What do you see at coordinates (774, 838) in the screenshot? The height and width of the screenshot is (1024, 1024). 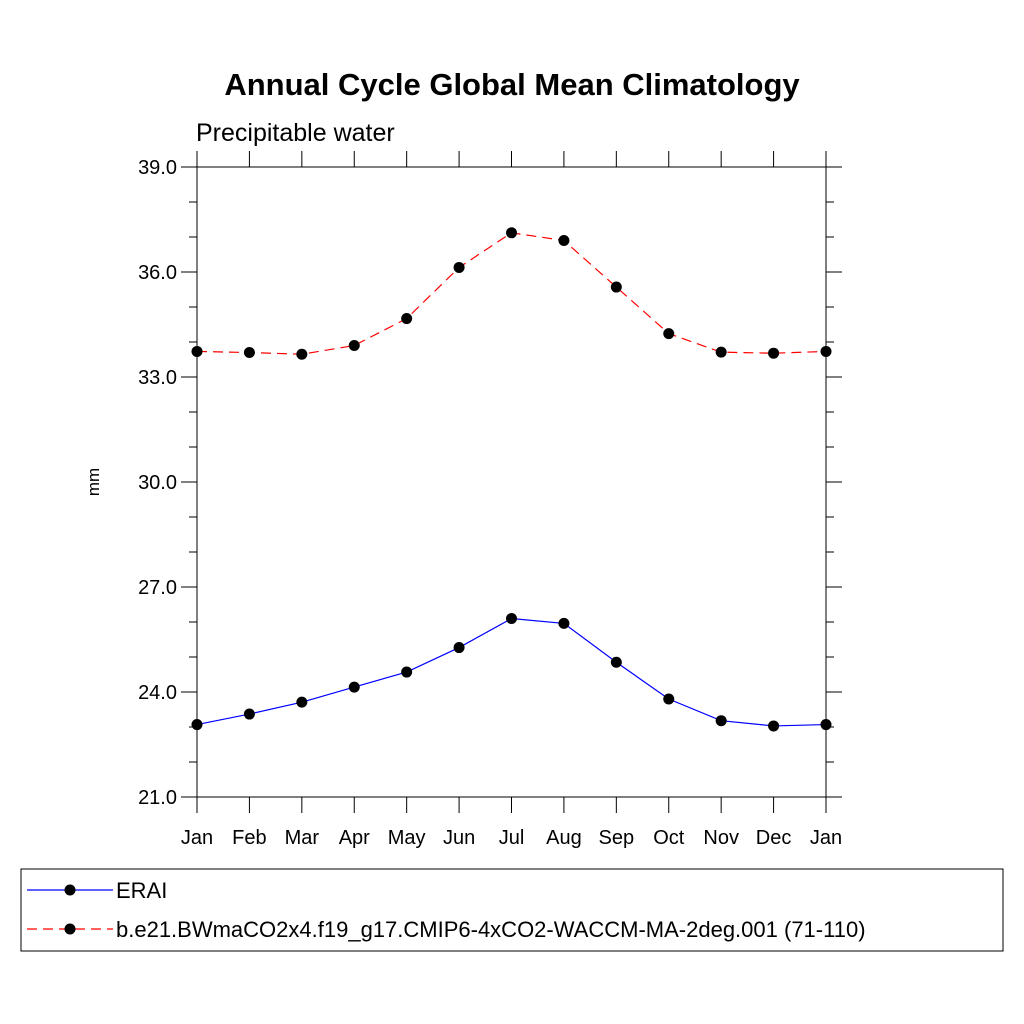 I see `x-tick-label: Dec` at bounding box center [774, 838].